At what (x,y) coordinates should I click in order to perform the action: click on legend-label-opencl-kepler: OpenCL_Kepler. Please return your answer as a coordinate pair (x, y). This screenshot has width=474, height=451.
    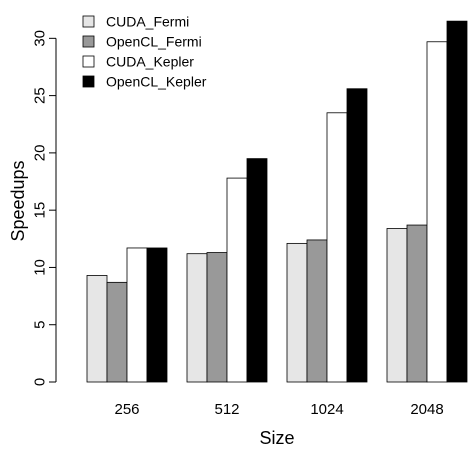
    Looking at the image, I should click on (156, 82).